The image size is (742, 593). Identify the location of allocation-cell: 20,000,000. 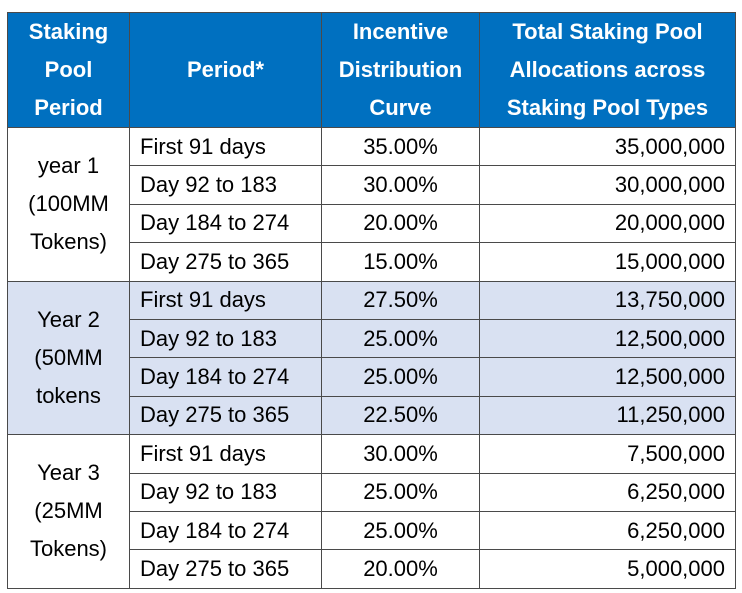
(607, 223).